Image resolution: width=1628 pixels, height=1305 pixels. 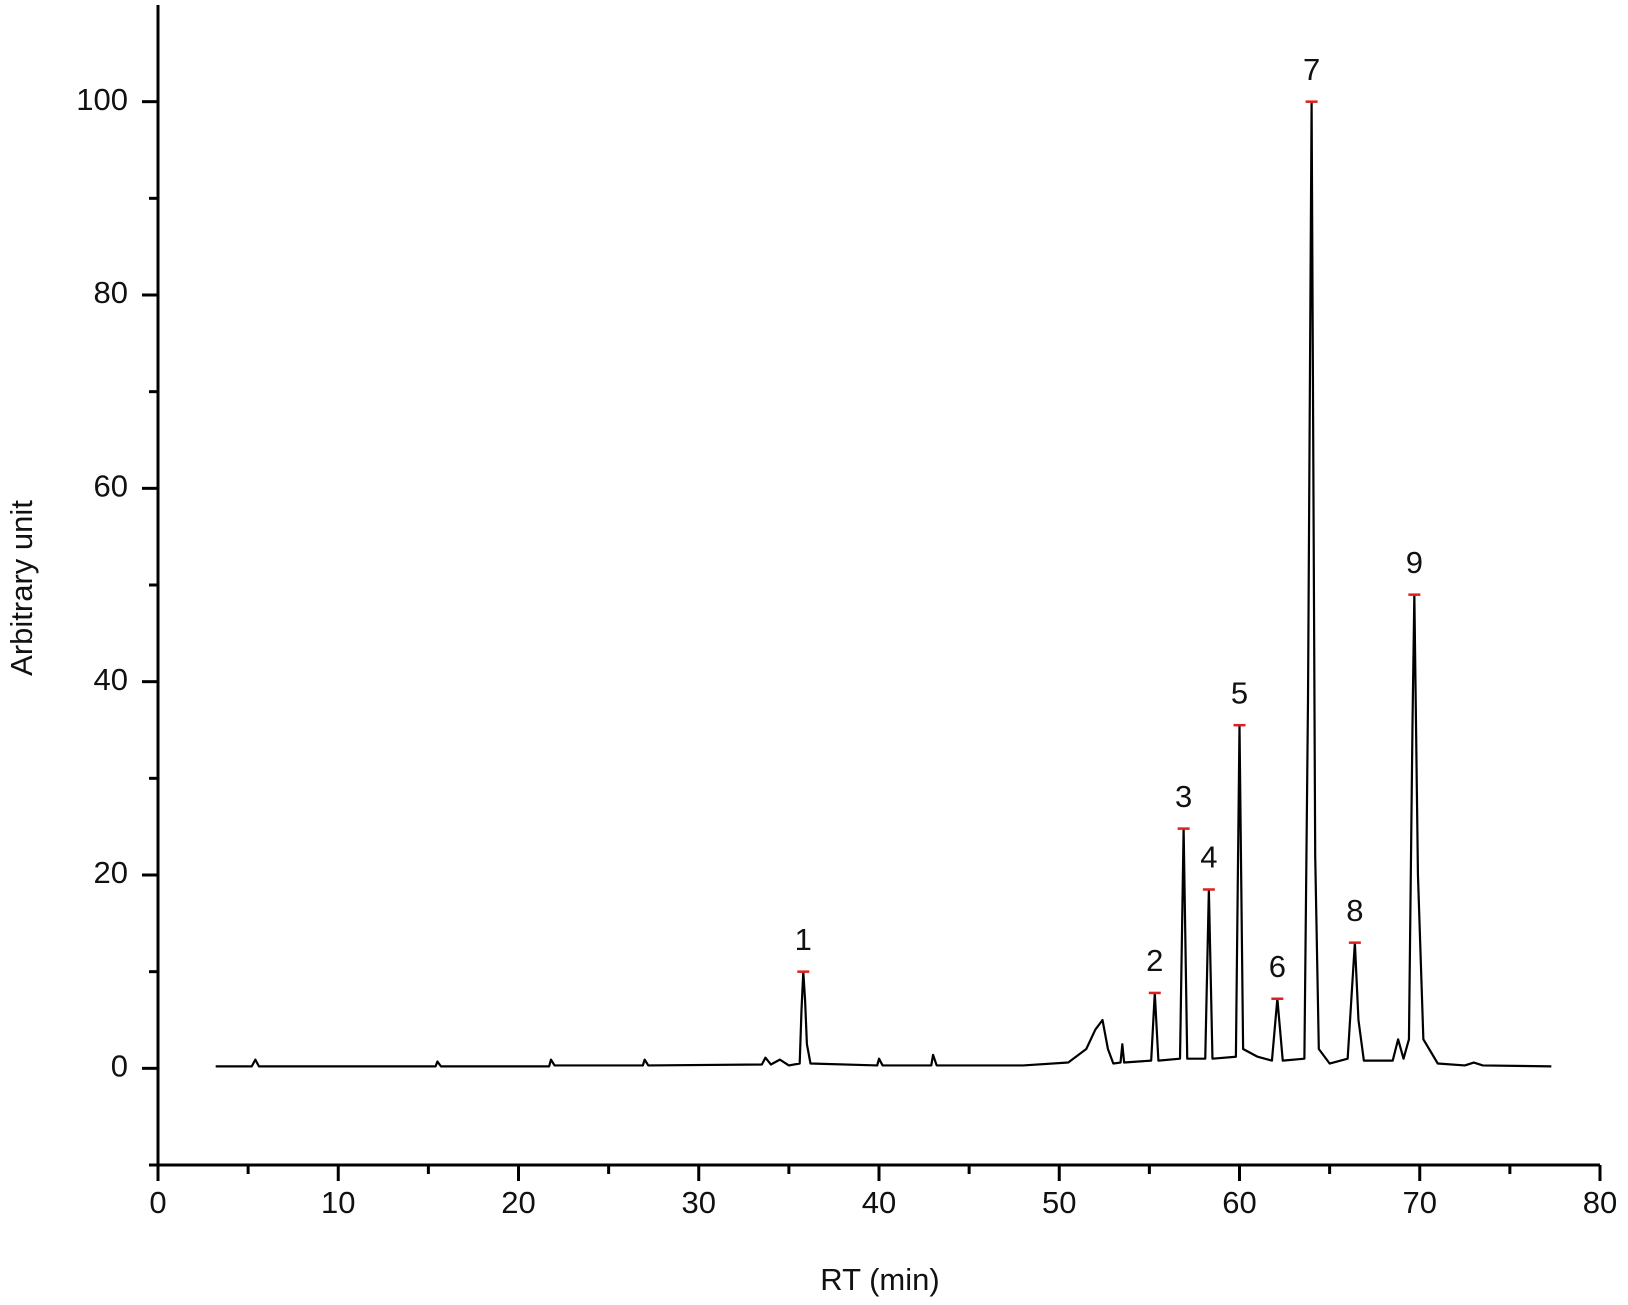 What do you see at coordinates (102, 99) in the screenshot?
I see `y-tick-label: 100` at bounding box center [102, 99].